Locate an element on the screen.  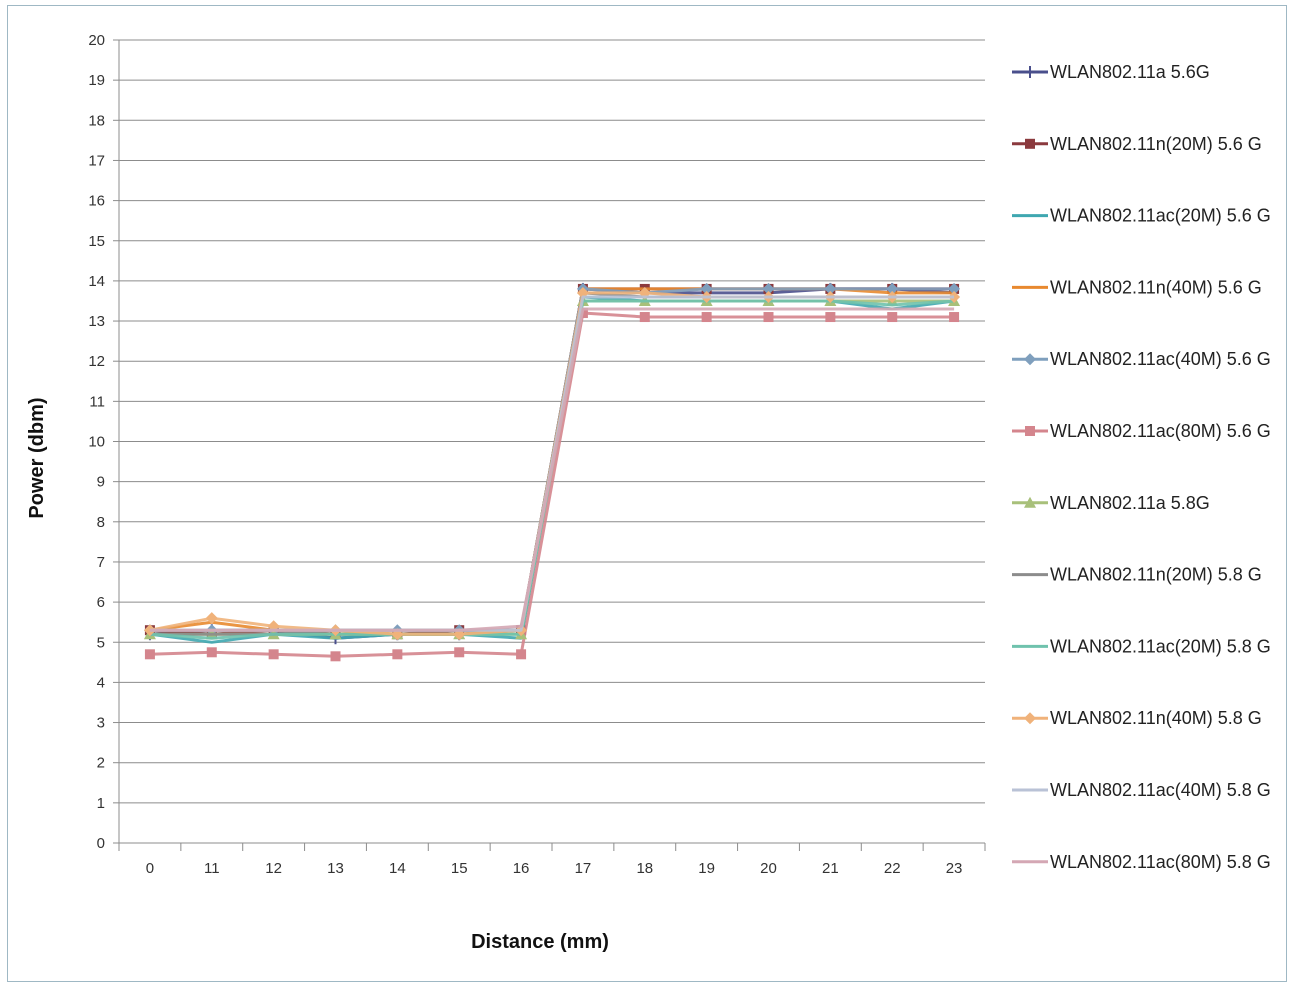
legend-label: WLAN802.11ac(80M) 5.6 G is located at coordinates (1160, 431).